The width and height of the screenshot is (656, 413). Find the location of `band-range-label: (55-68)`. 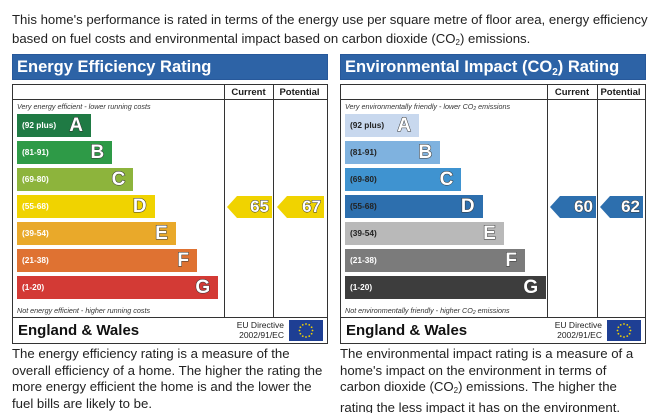

band-range-label: (55-68) is located at coordinates (363, 206).